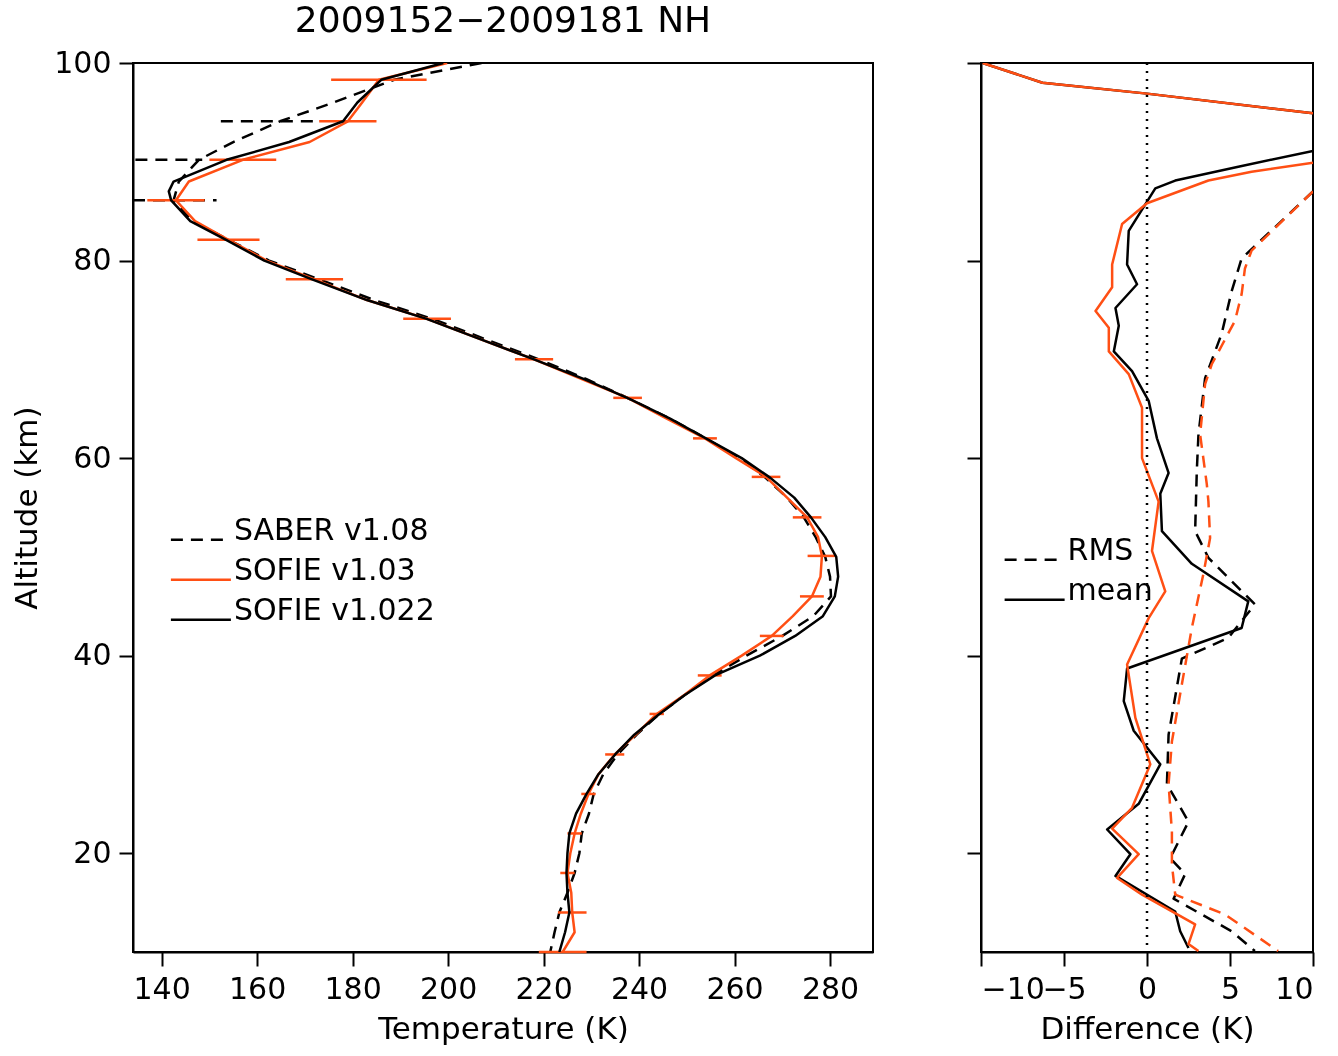 Image resolution: width=1338 pixels, height=1056 pixels. Describe the element at coordinates (92, 457) in the screenshot. I see `y-tick-label: 60` at that location.